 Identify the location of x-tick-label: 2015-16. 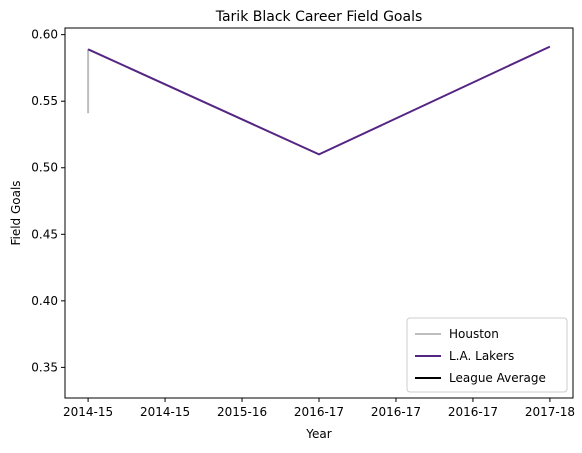
(242, 412).